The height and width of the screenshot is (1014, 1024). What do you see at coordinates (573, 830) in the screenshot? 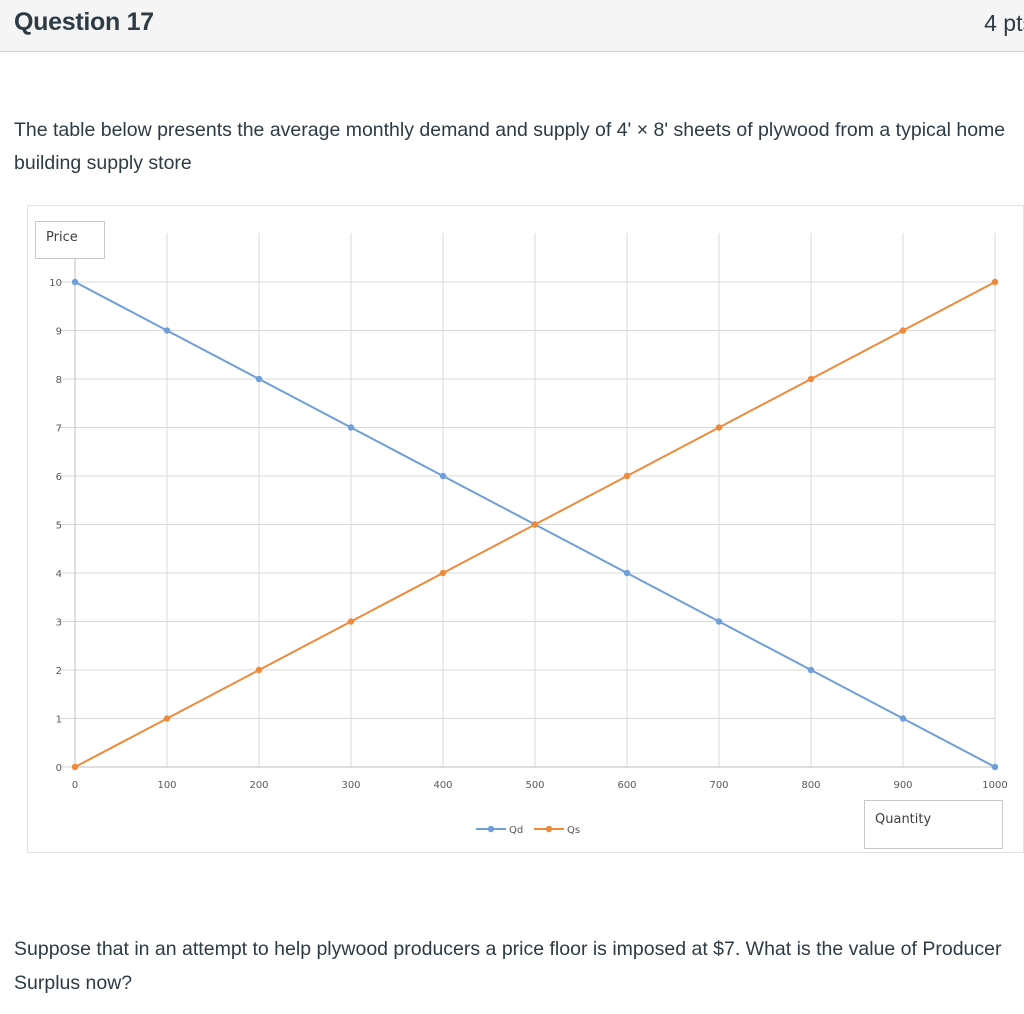
I see `legend-label-qs: Qs` at bounding box center [573, 830].